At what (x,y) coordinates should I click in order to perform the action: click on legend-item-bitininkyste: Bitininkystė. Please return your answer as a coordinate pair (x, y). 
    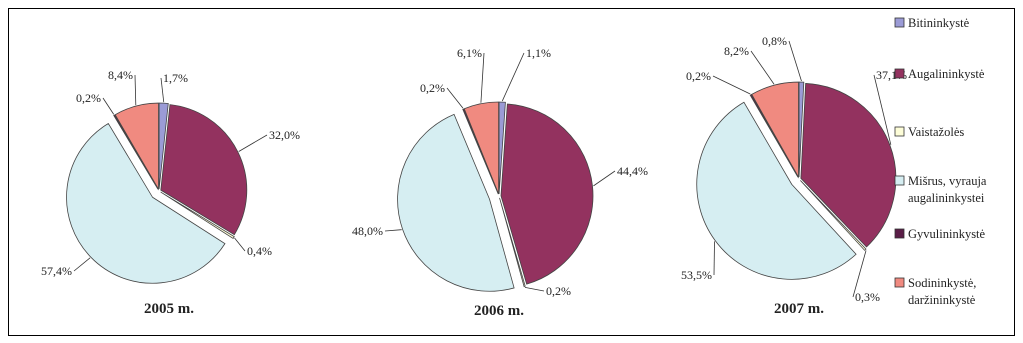
    Looking at the image, I should click on (932, 23).